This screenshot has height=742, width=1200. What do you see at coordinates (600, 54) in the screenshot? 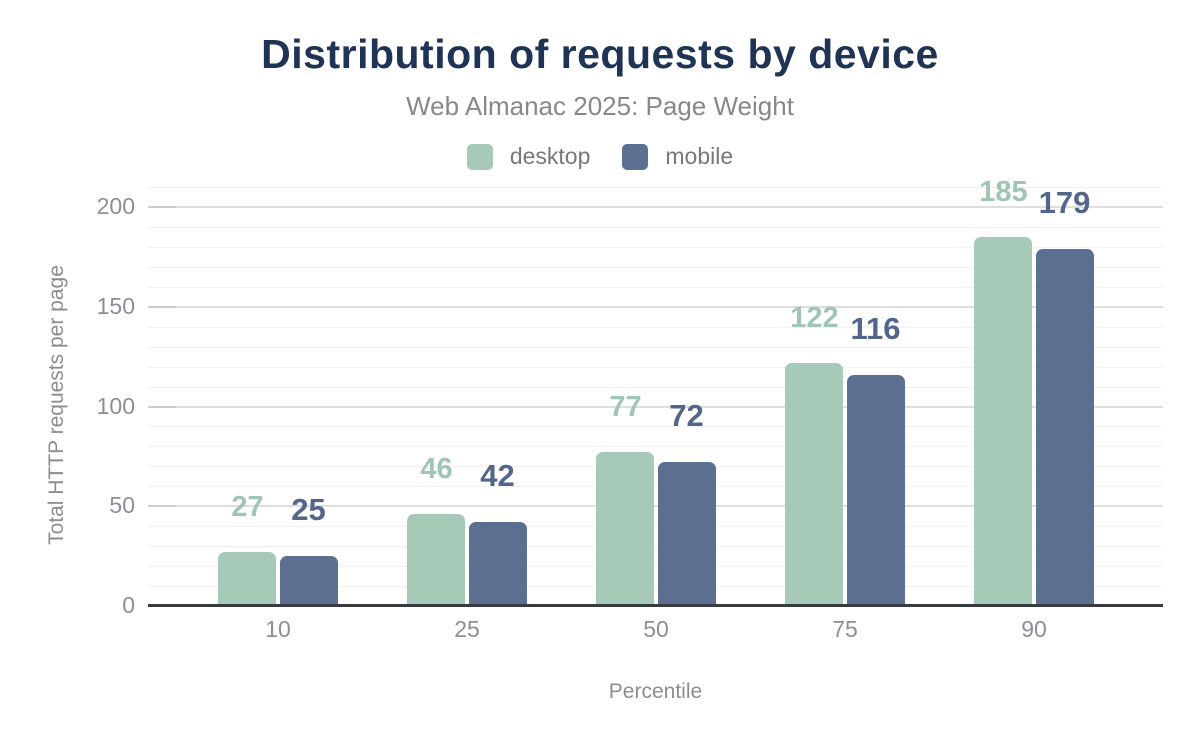
I see `chart-title: Distribution of requests by device` at bounding box center [600, 54].